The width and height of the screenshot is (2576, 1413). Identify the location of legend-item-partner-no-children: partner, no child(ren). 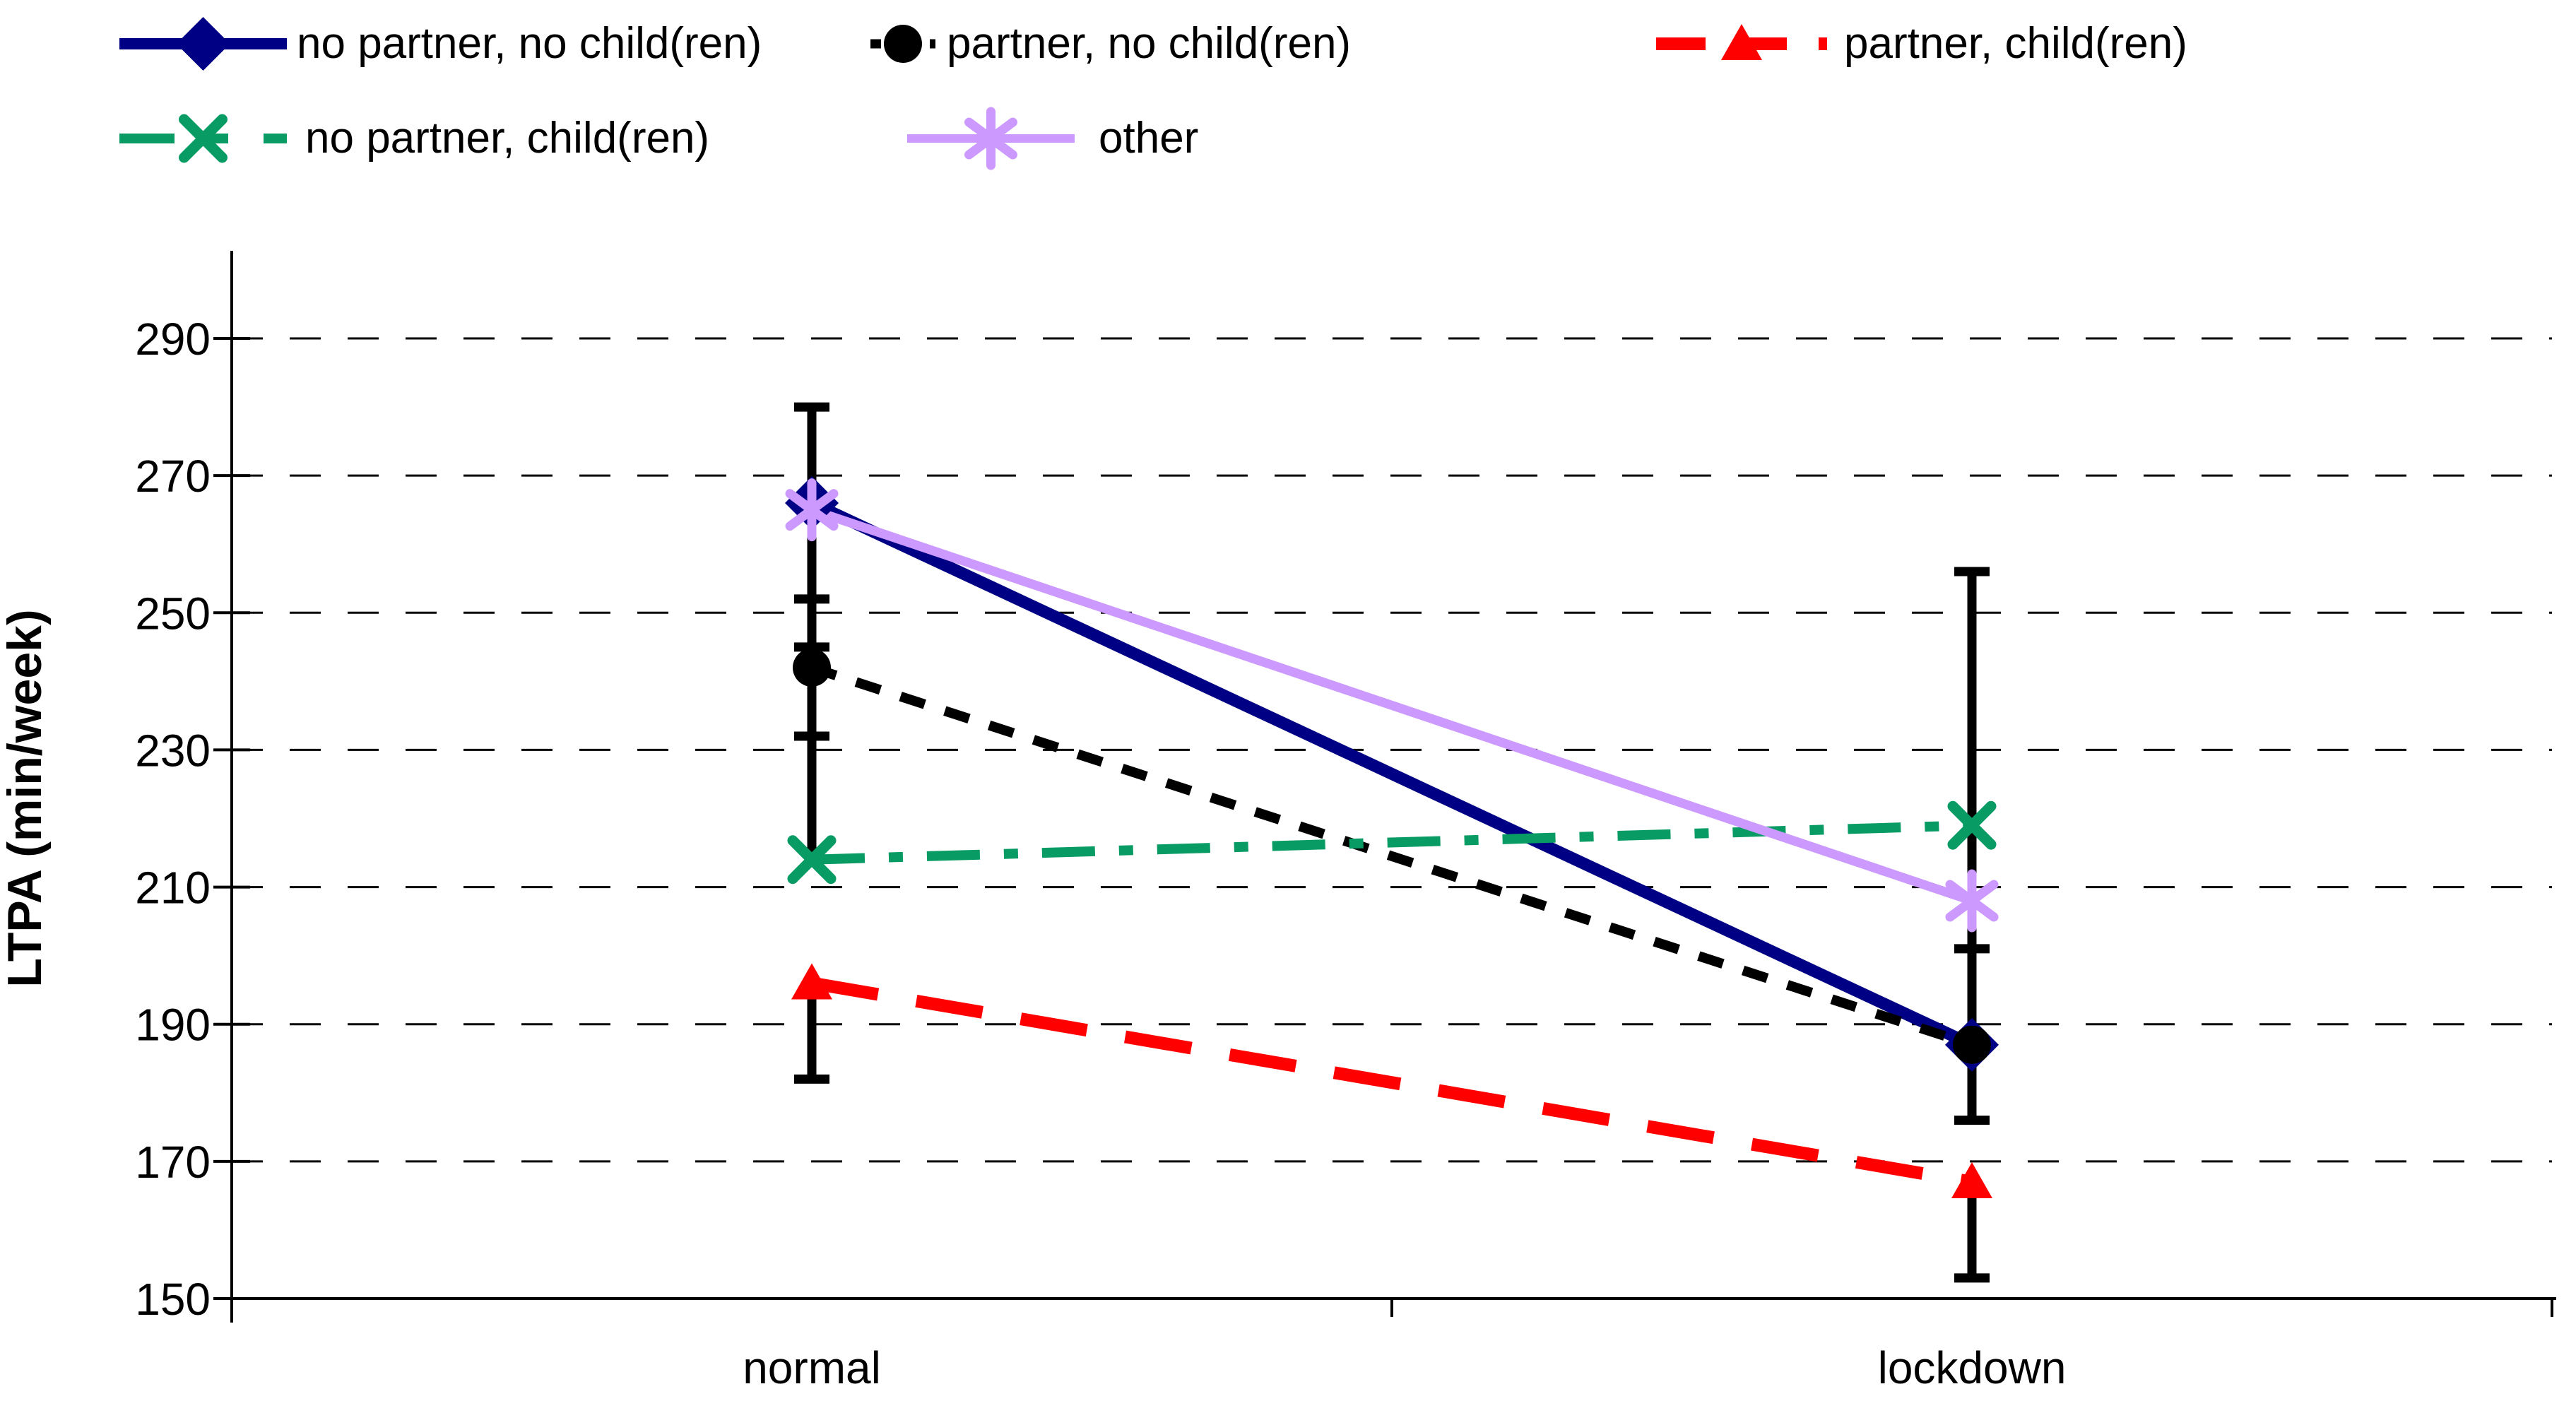
(1109, 44).